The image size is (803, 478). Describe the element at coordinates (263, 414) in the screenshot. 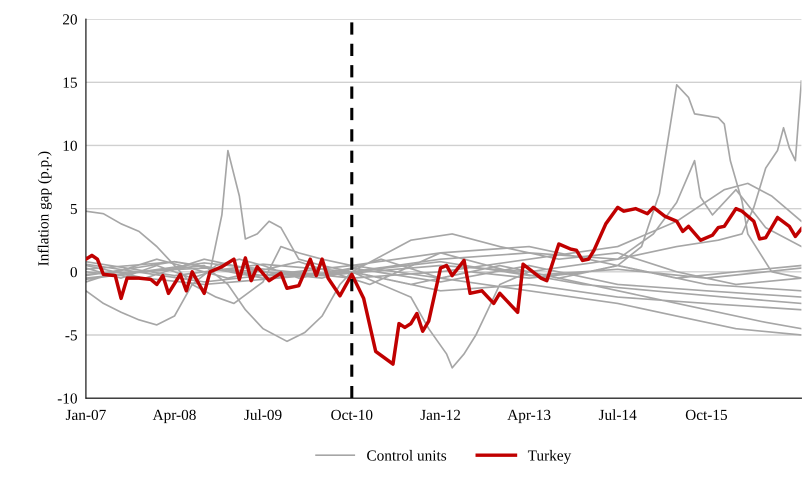

I see `x-tick-label: Jul-09` at that location.